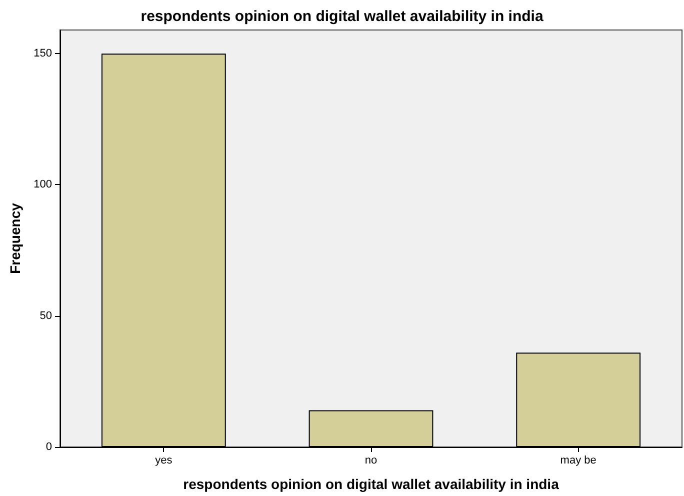  What do you see at coordinates (342, 16) in the screenshot?
I see `chart-title: respondents opinion on digital wallet availability in india` at bounding box center [342, 16].